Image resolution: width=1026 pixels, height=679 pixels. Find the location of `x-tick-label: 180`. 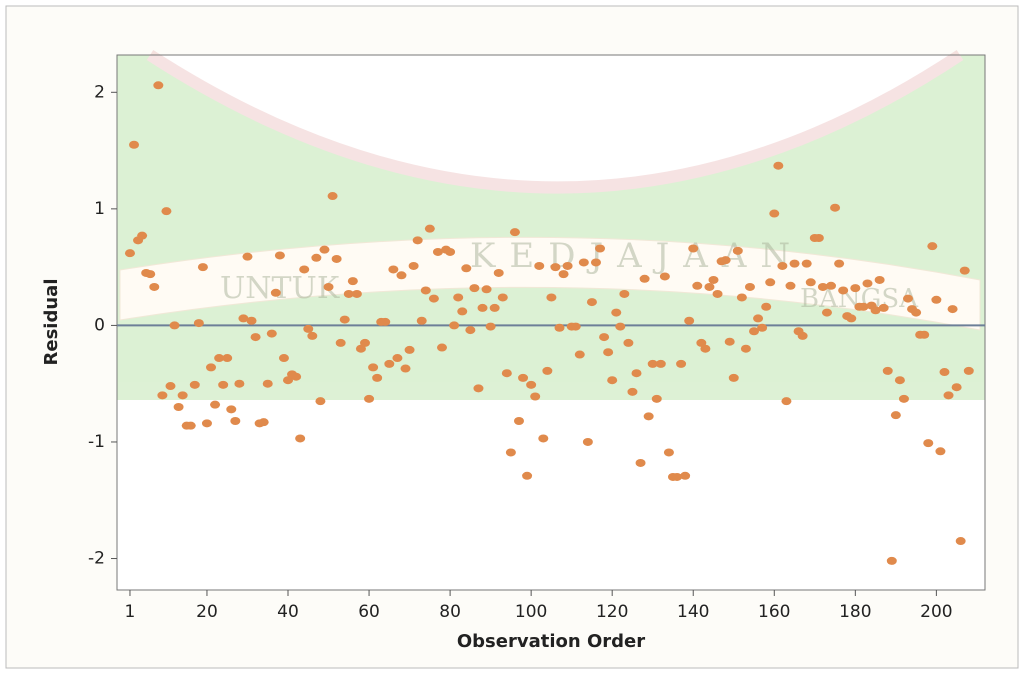

x-tick-label: 180 is located at coordinates (855, 612).